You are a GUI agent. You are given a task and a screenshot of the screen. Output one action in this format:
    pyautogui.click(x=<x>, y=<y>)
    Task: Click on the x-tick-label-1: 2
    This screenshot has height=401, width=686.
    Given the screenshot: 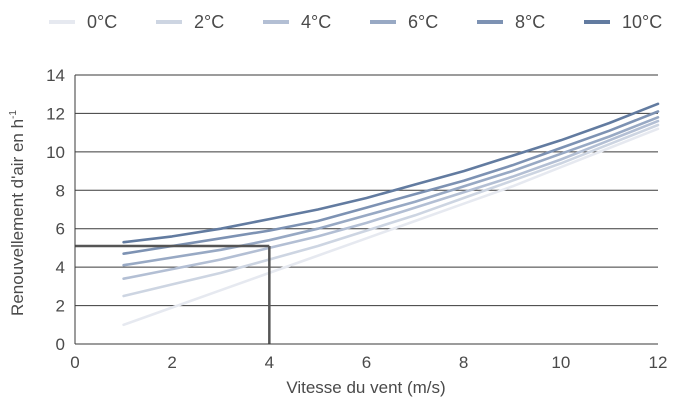 What is the action you would take?
    pyautogui.click(x=171, y=362)
    